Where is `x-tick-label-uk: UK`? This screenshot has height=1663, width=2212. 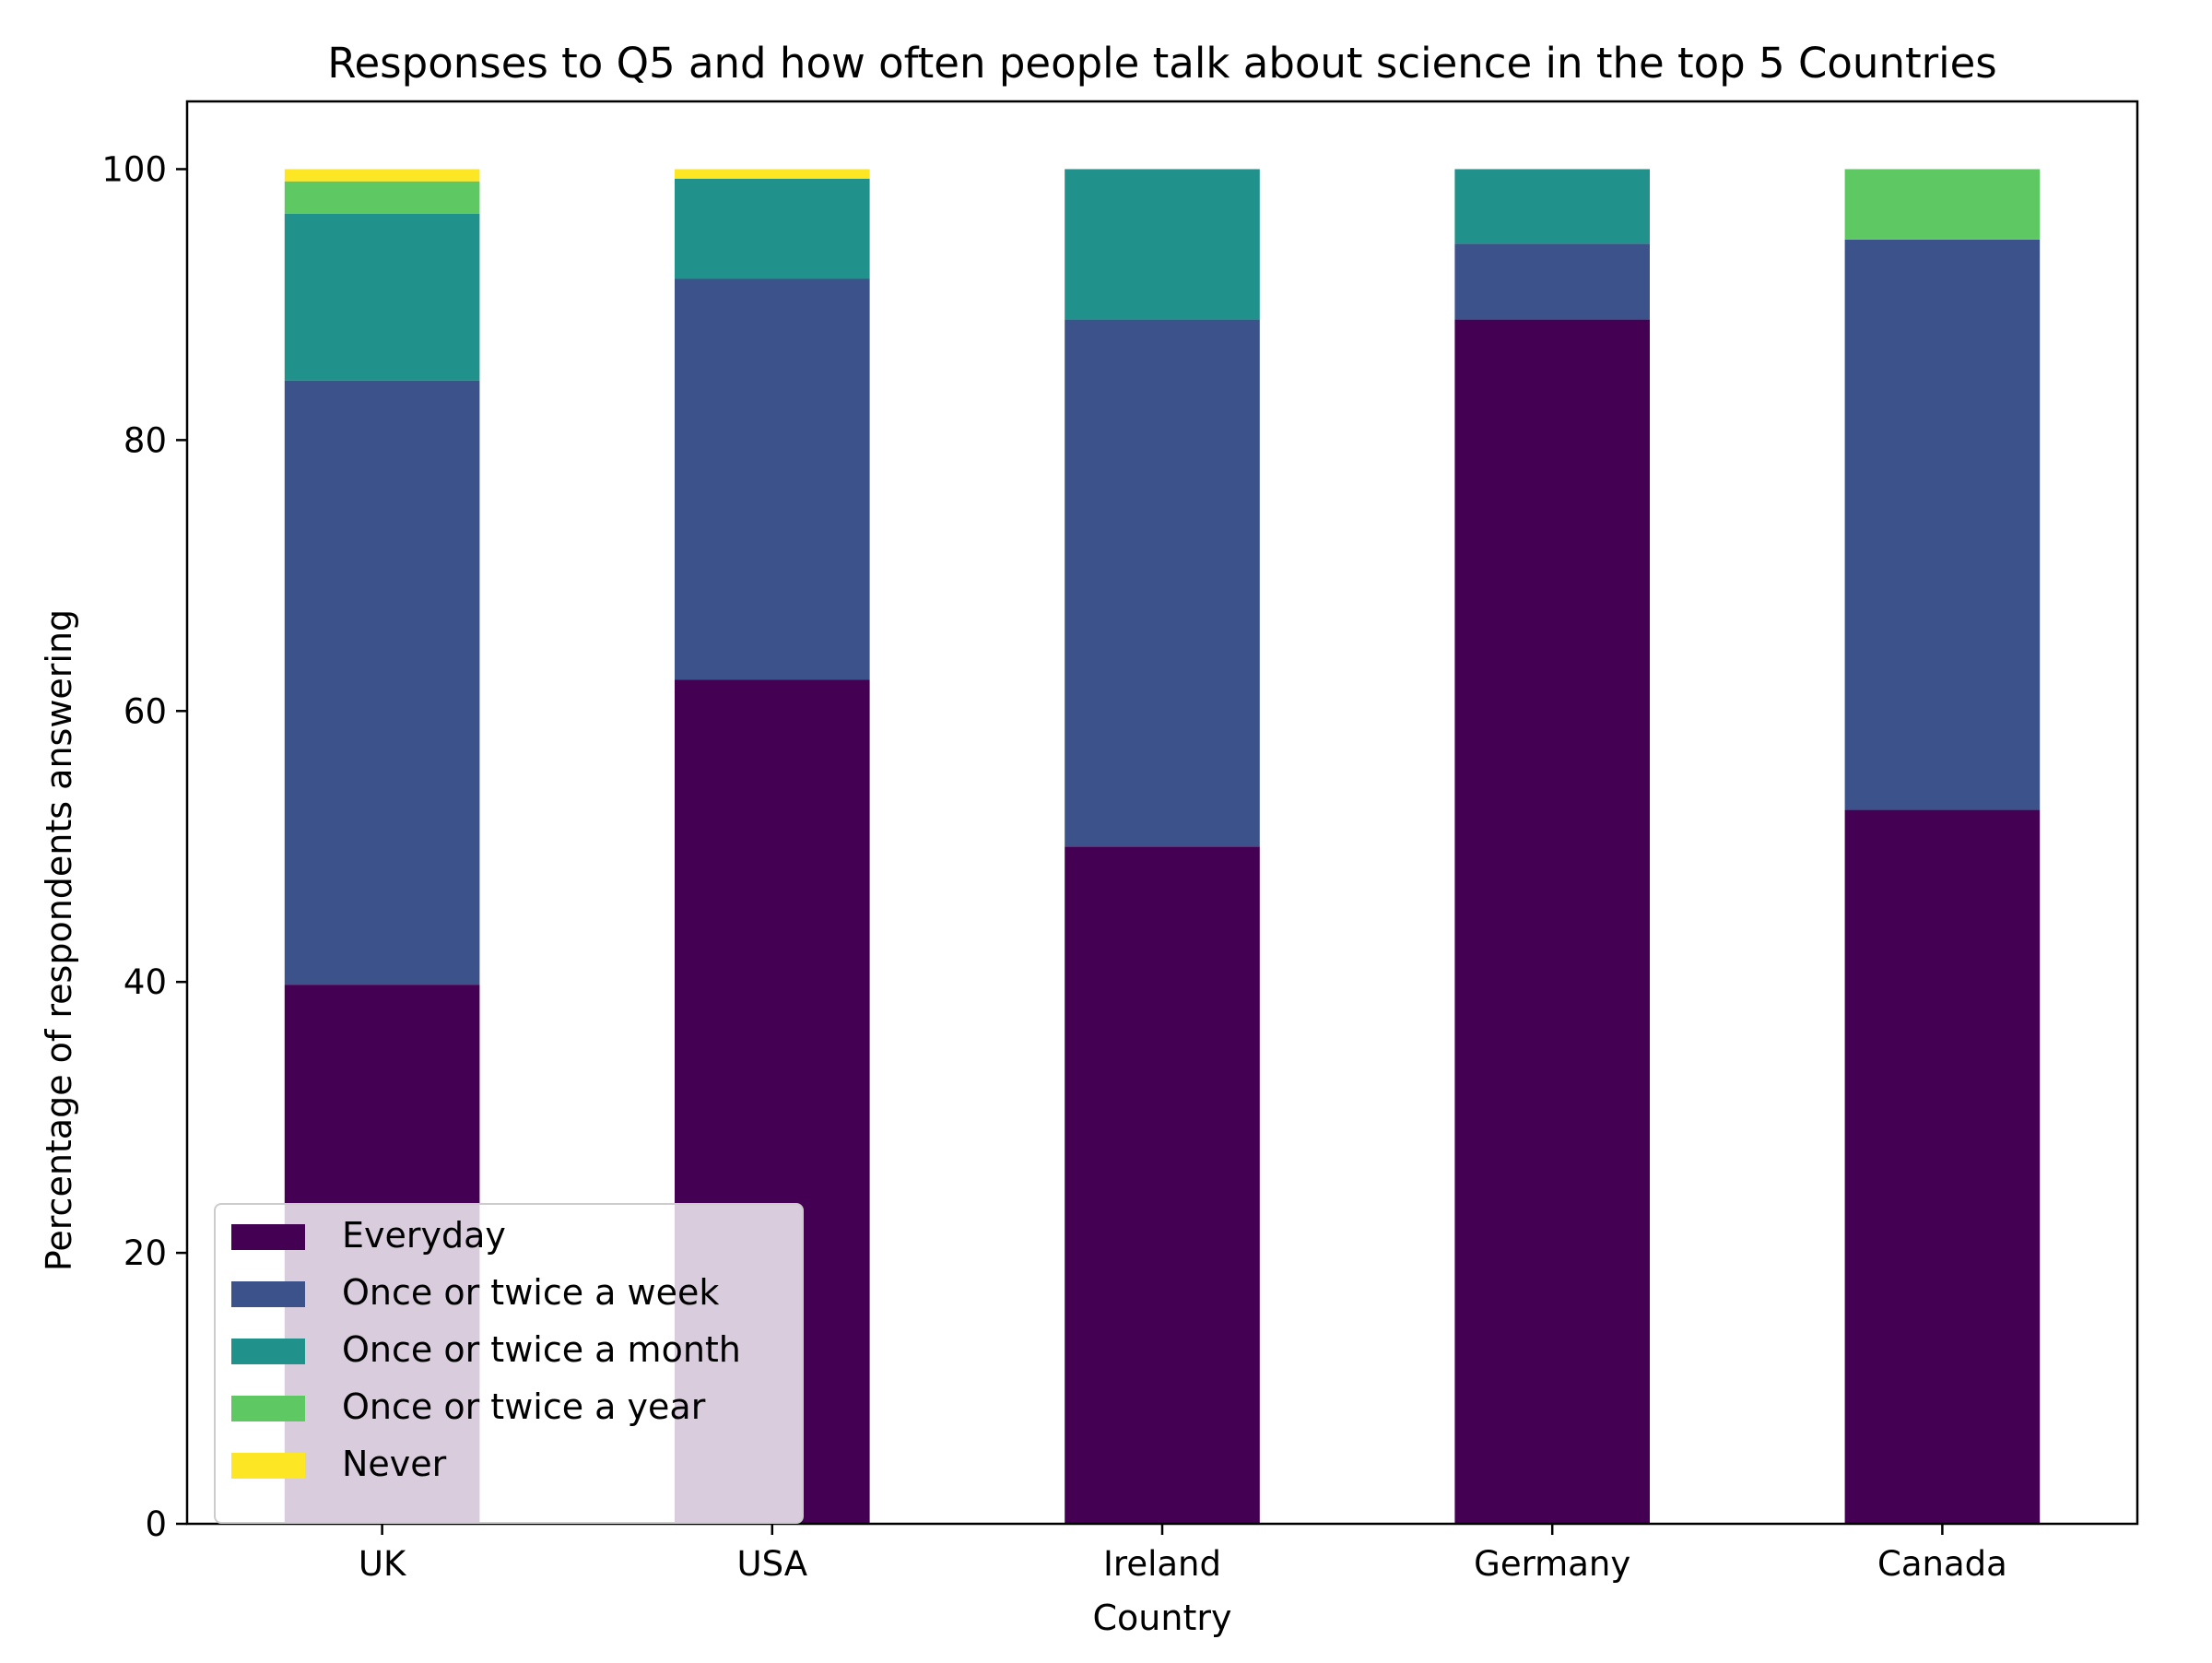 x-tick-label-uk: UK is located at coordinates (383, 1564).